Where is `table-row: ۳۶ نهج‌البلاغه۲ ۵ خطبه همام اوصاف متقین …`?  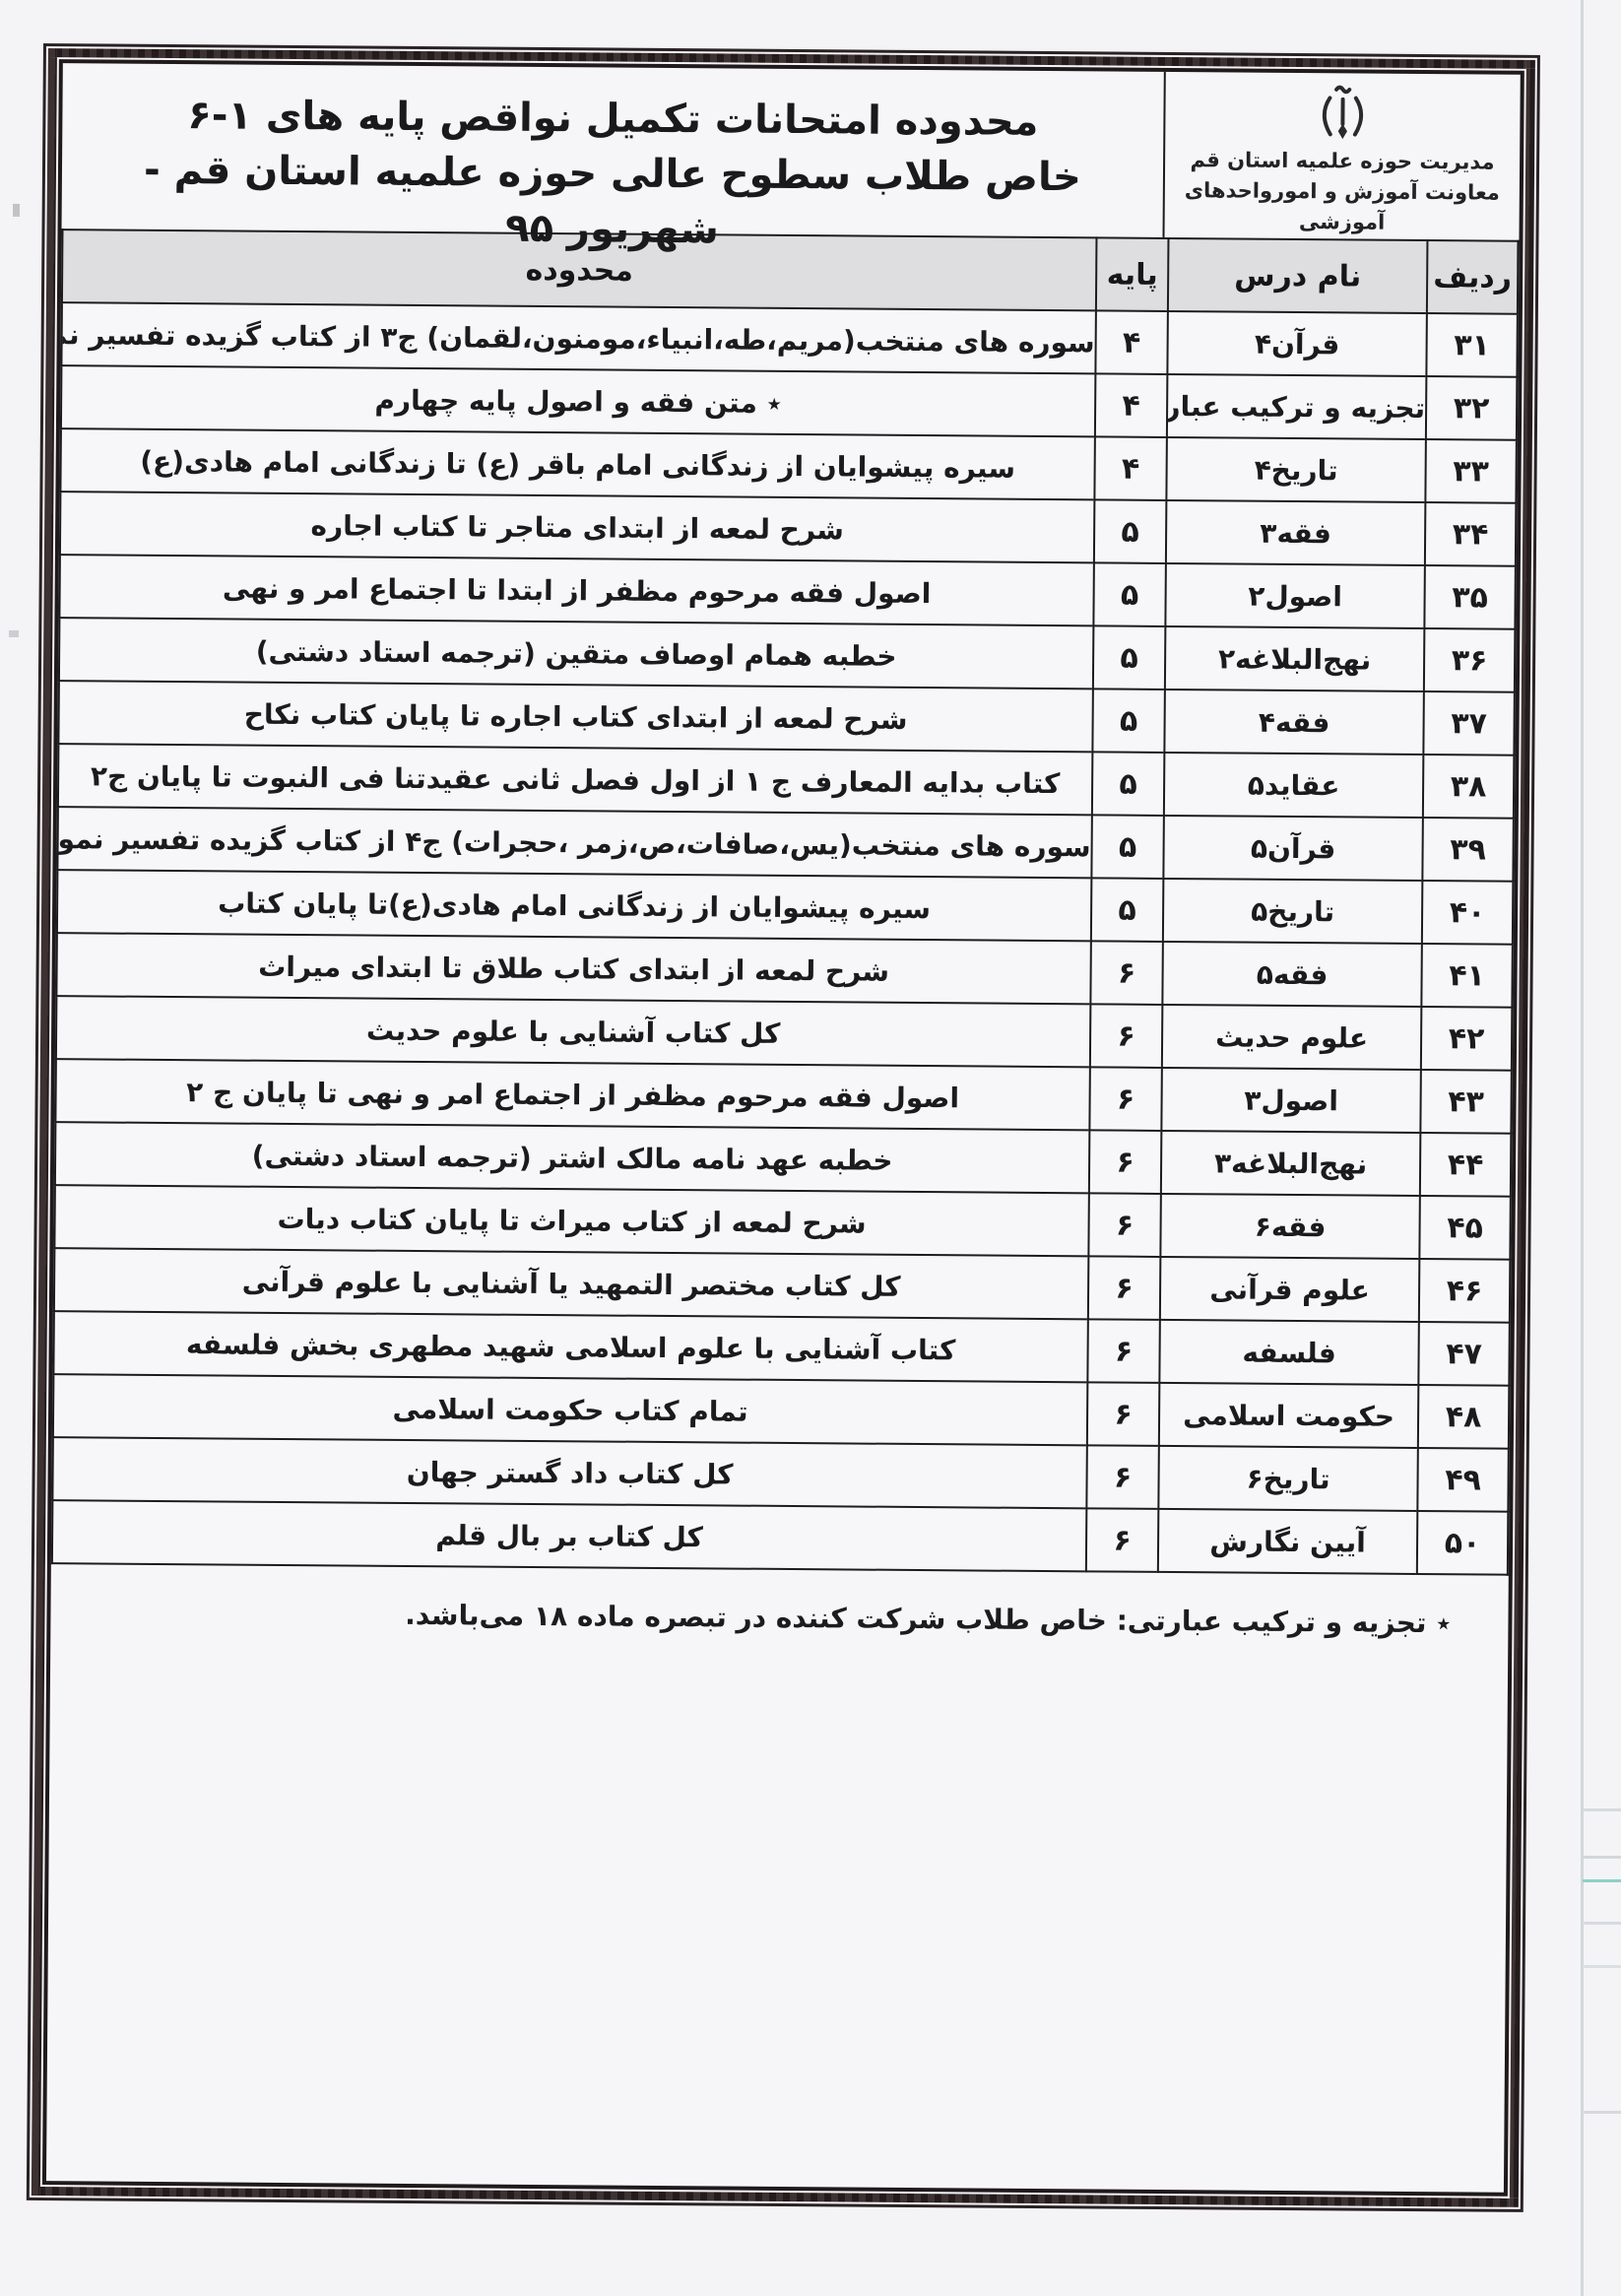 table-row: ۳۶ نهج‌البلاغه۲ ۵ خطبه همام اوصاف متقین … is located at coordinates (787, 655).